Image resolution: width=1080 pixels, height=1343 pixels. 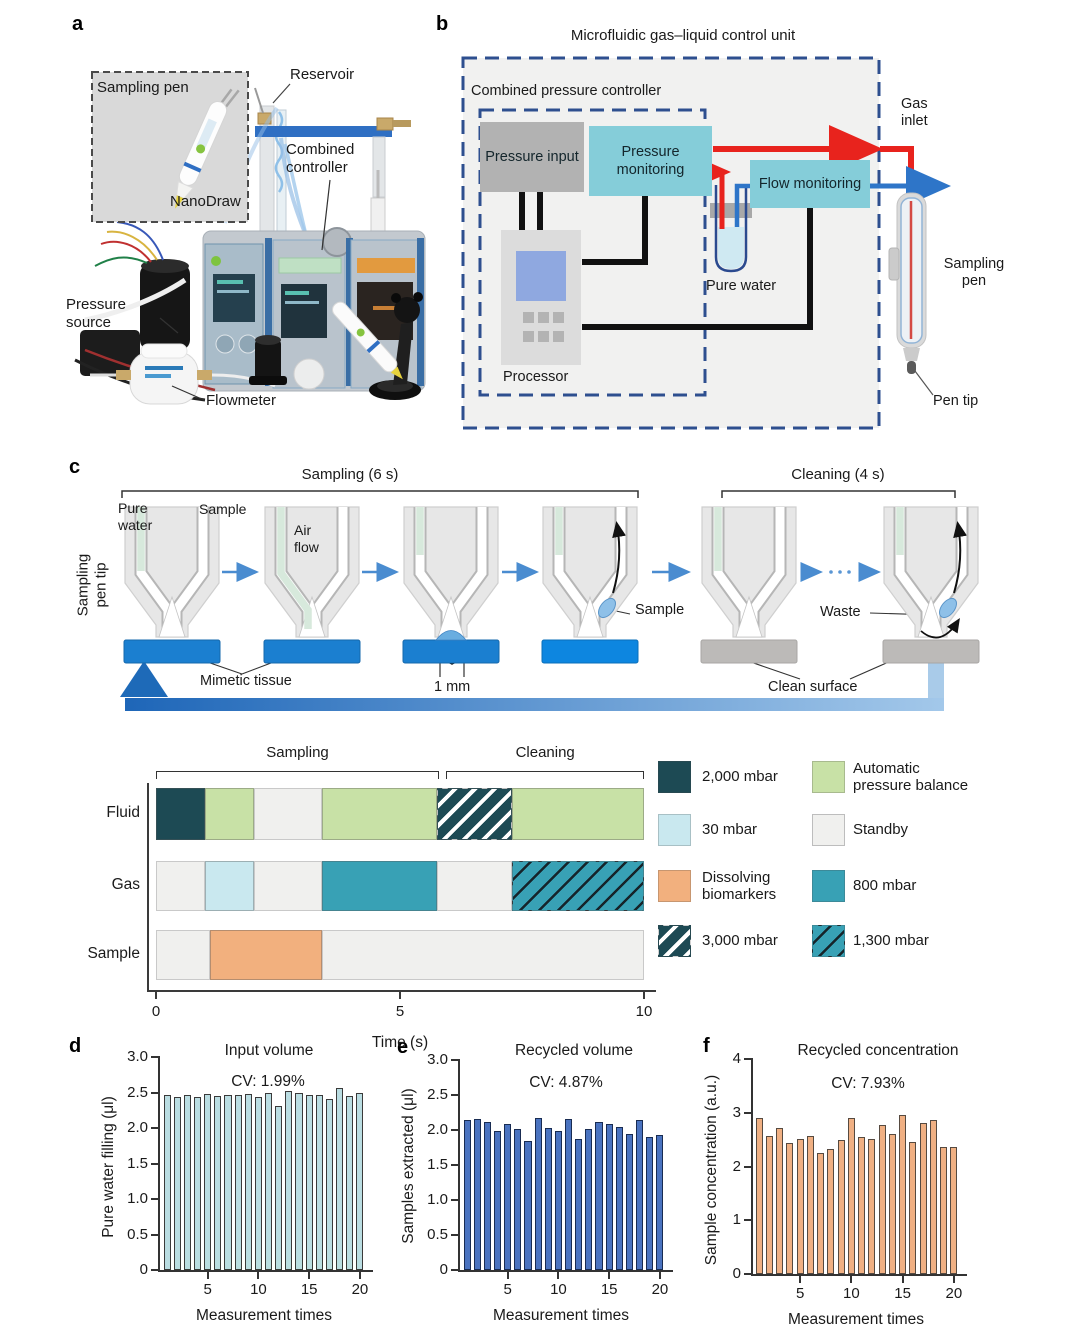 I want to click on legend-swatch-2000_mbar, so click(x=674, y=777).